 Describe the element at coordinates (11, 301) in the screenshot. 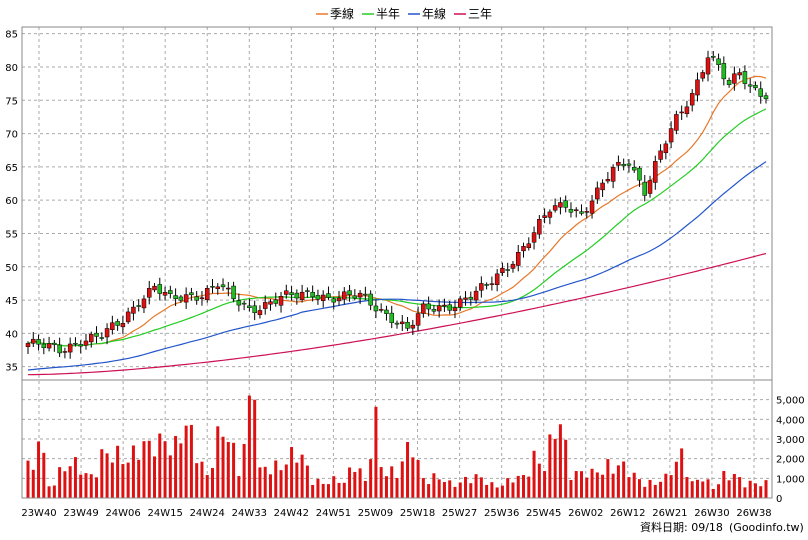

I see `price-tick-label: 45` at that location.